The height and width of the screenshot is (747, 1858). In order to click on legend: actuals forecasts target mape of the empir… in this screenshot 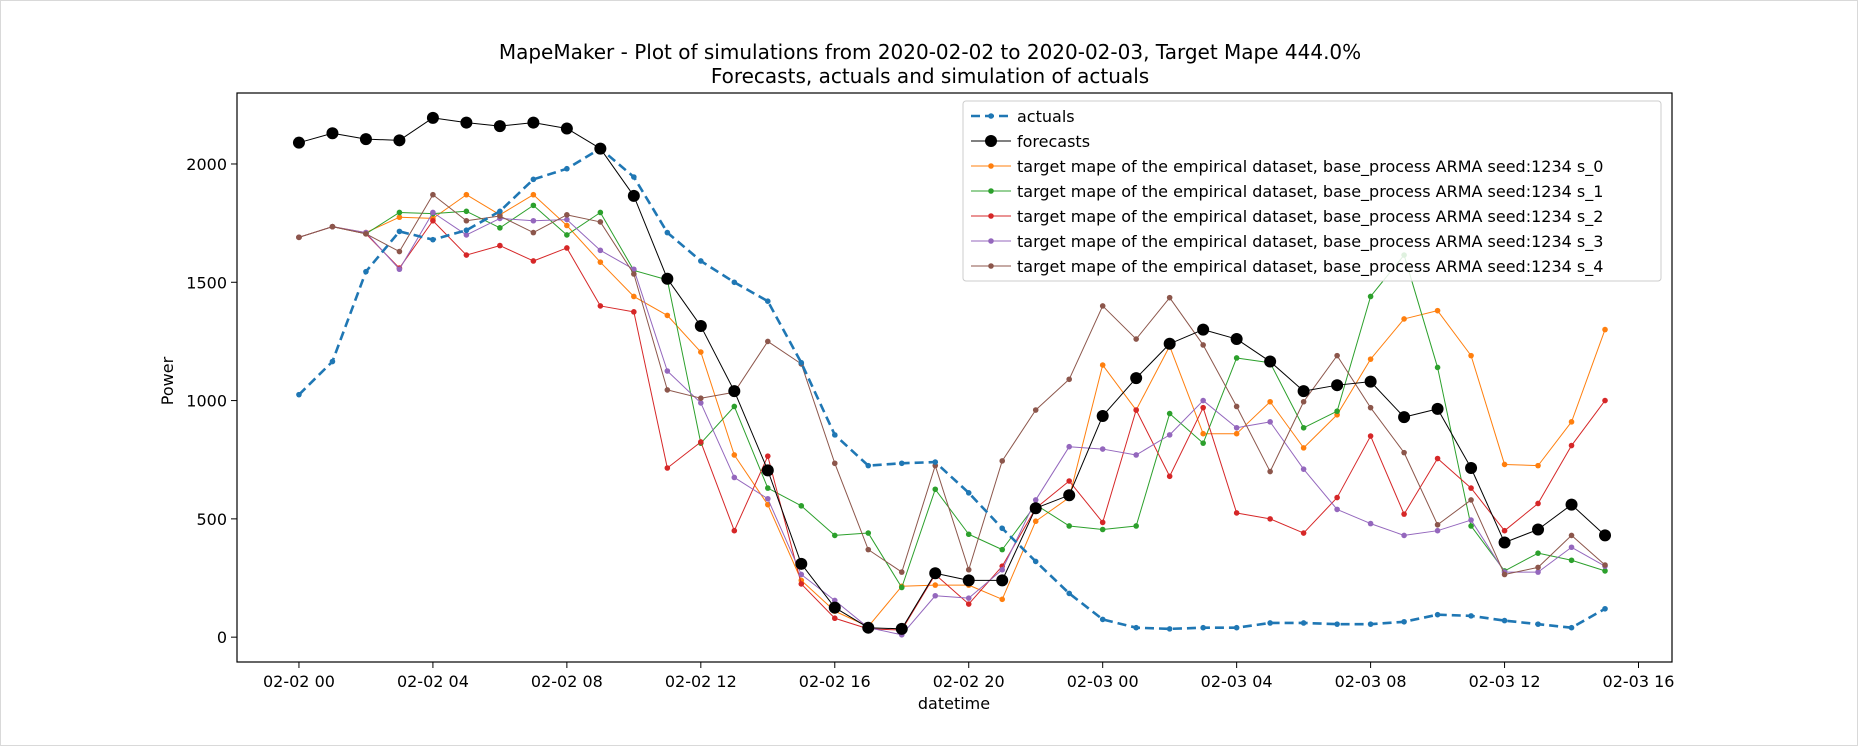, I will do `click(1312, 191)`.